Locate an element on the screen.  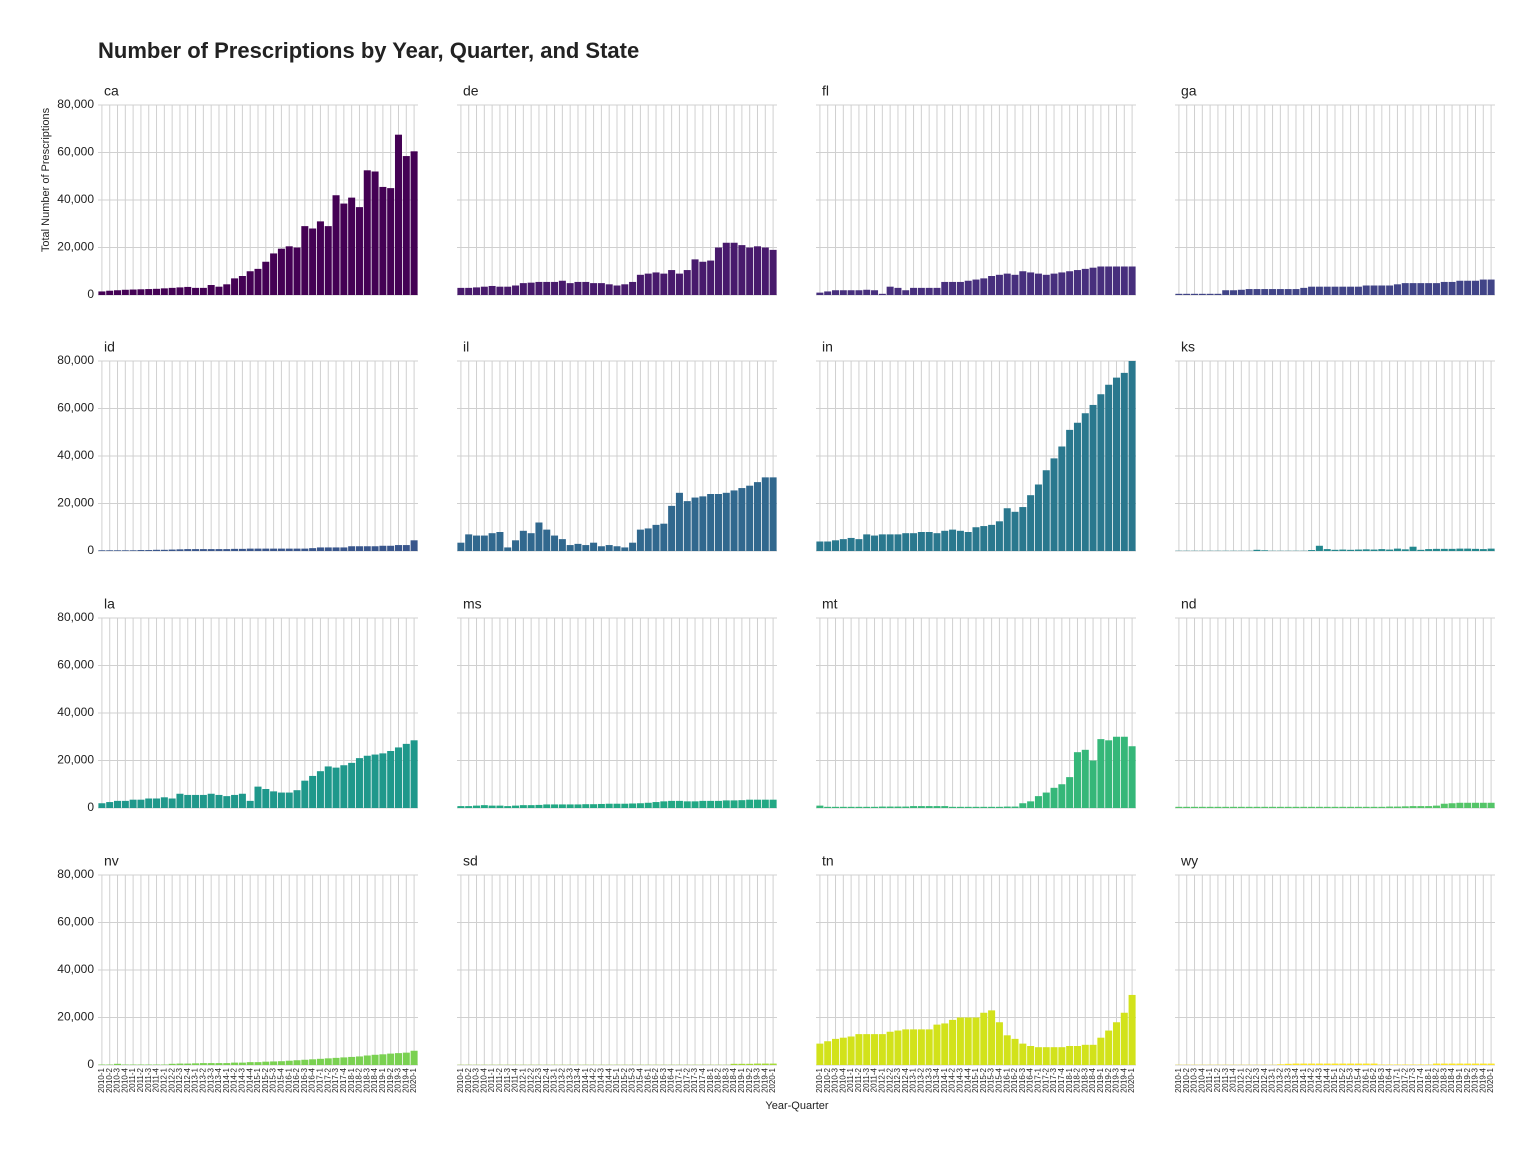
x-tick-label: 2012-3 is located at coordinates (1256, 1079).